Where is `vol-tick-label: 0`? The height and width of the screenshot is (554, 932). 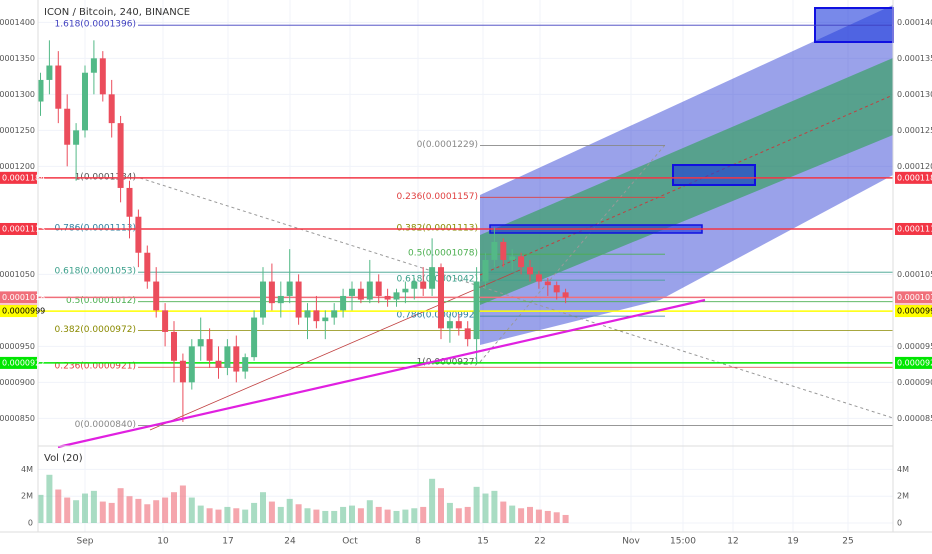
vol-tick-label: 0 is located at coordinates (30, 523).